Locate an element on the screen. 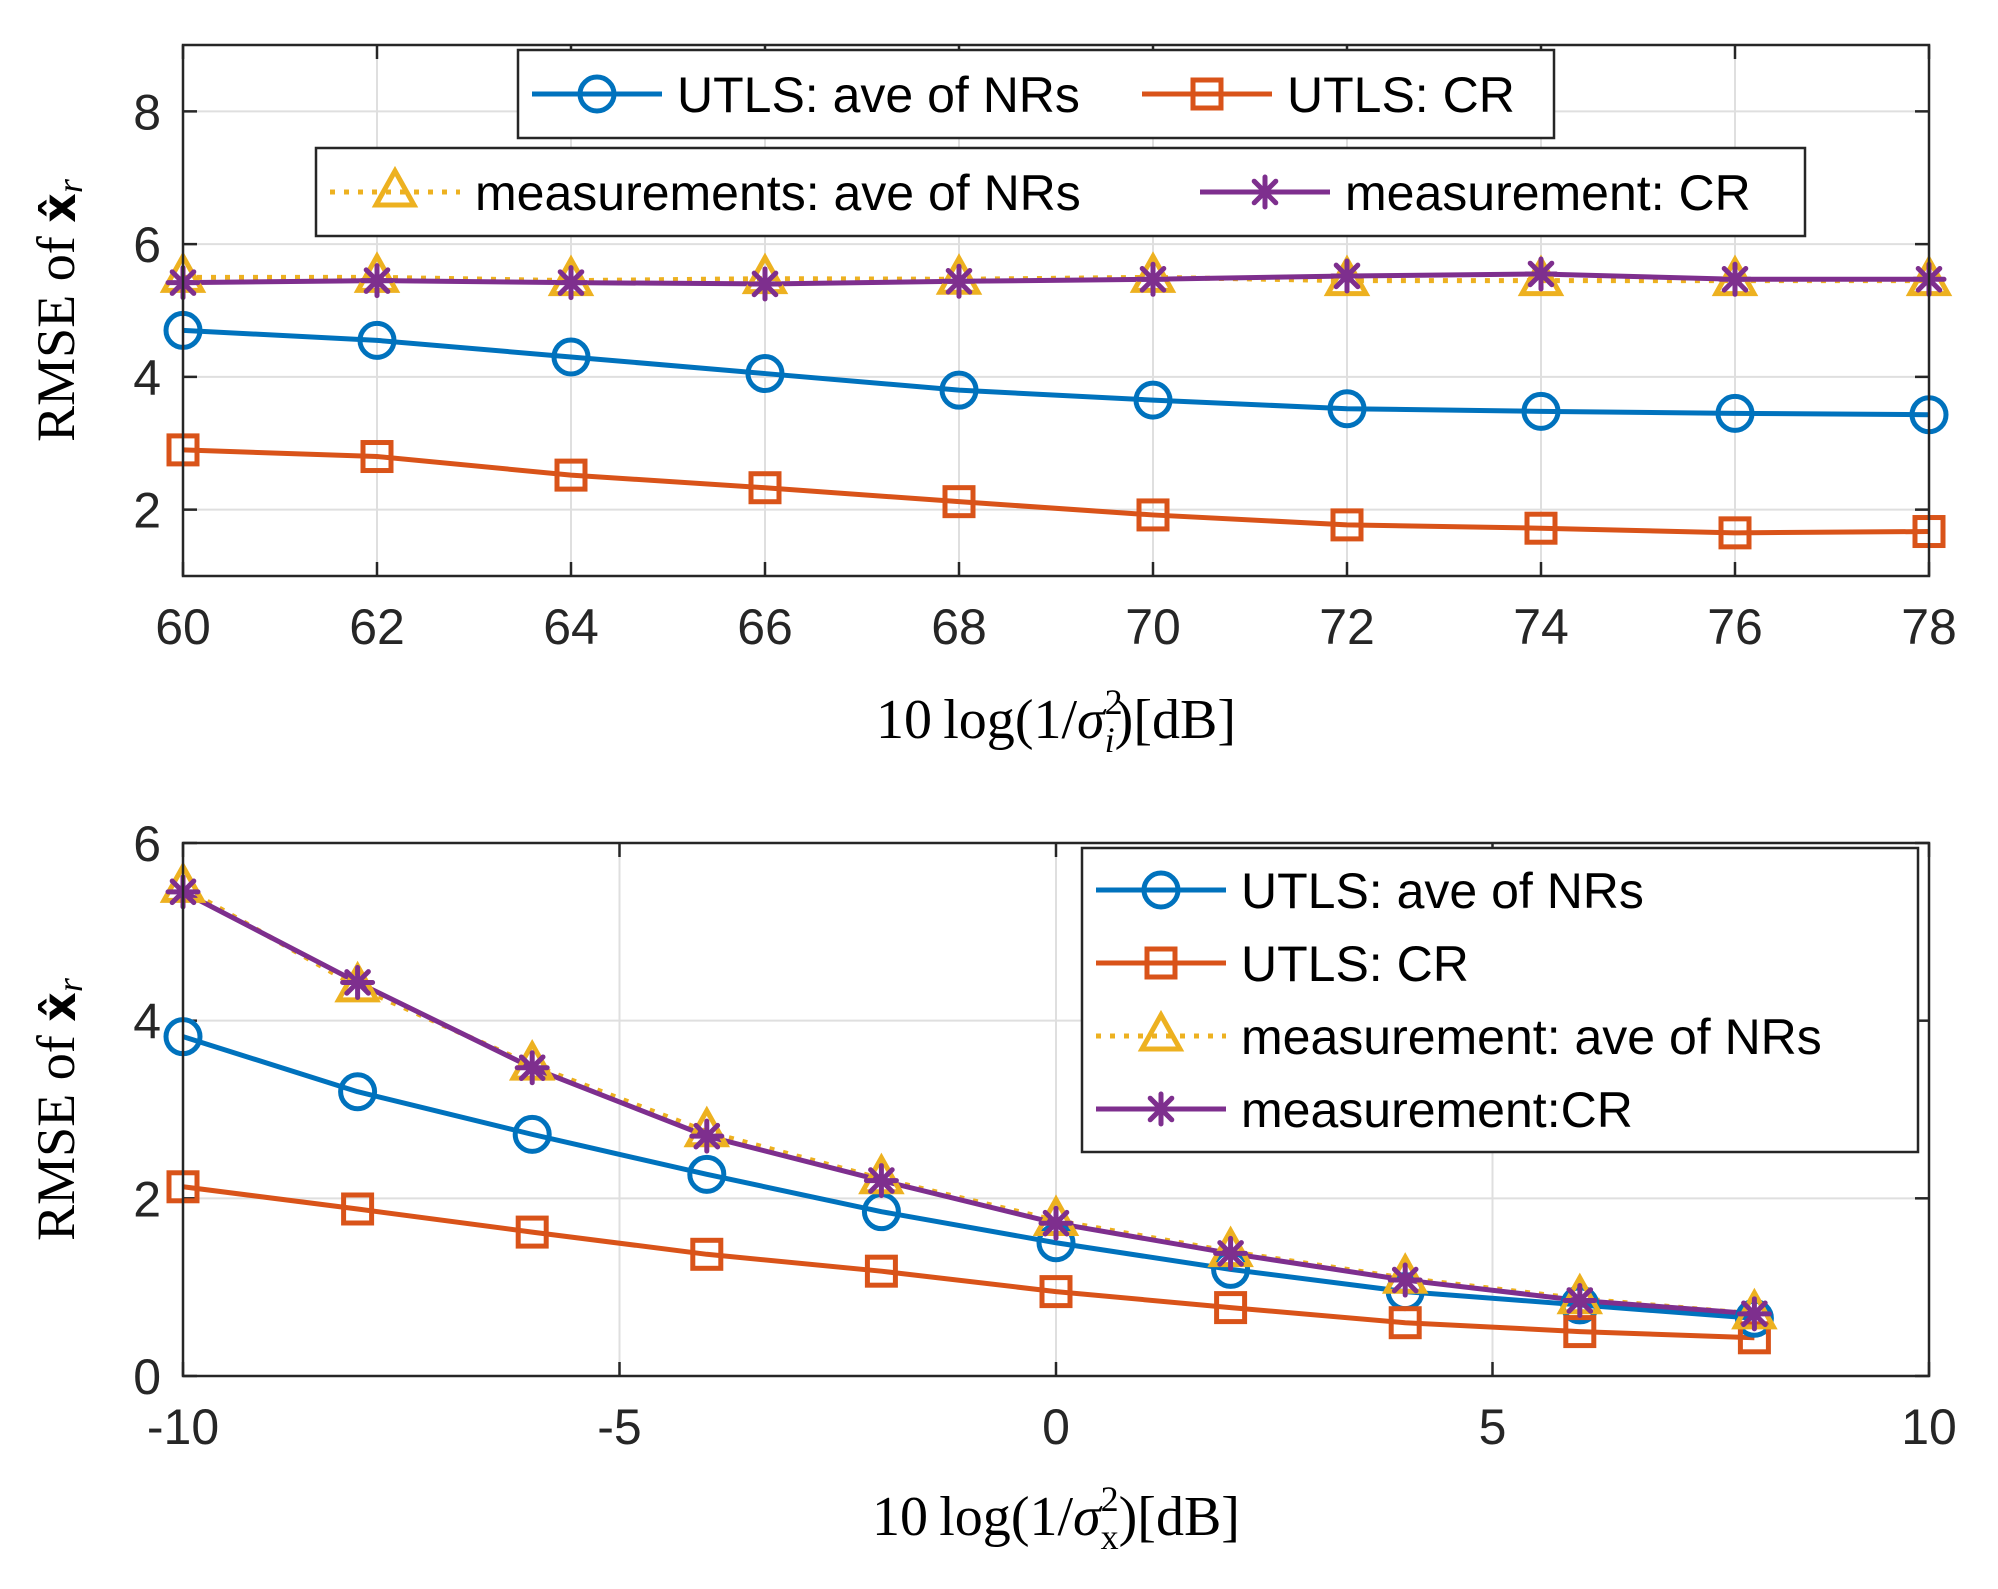 The height and width of the screenshot is (1589, 1998). chart1-y-tick-label: 6 is located at coordinates (147, 844).